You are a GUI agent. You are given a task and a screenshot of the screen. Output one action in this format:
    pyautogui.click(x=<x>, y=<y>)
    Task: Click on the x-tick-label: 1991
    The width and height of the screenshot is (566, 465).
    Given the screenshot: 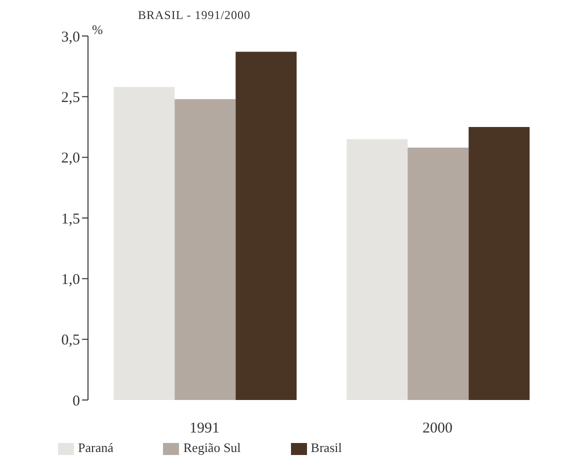 What is the action you would take?
    pyautogui.click(x=205, y=428)
    